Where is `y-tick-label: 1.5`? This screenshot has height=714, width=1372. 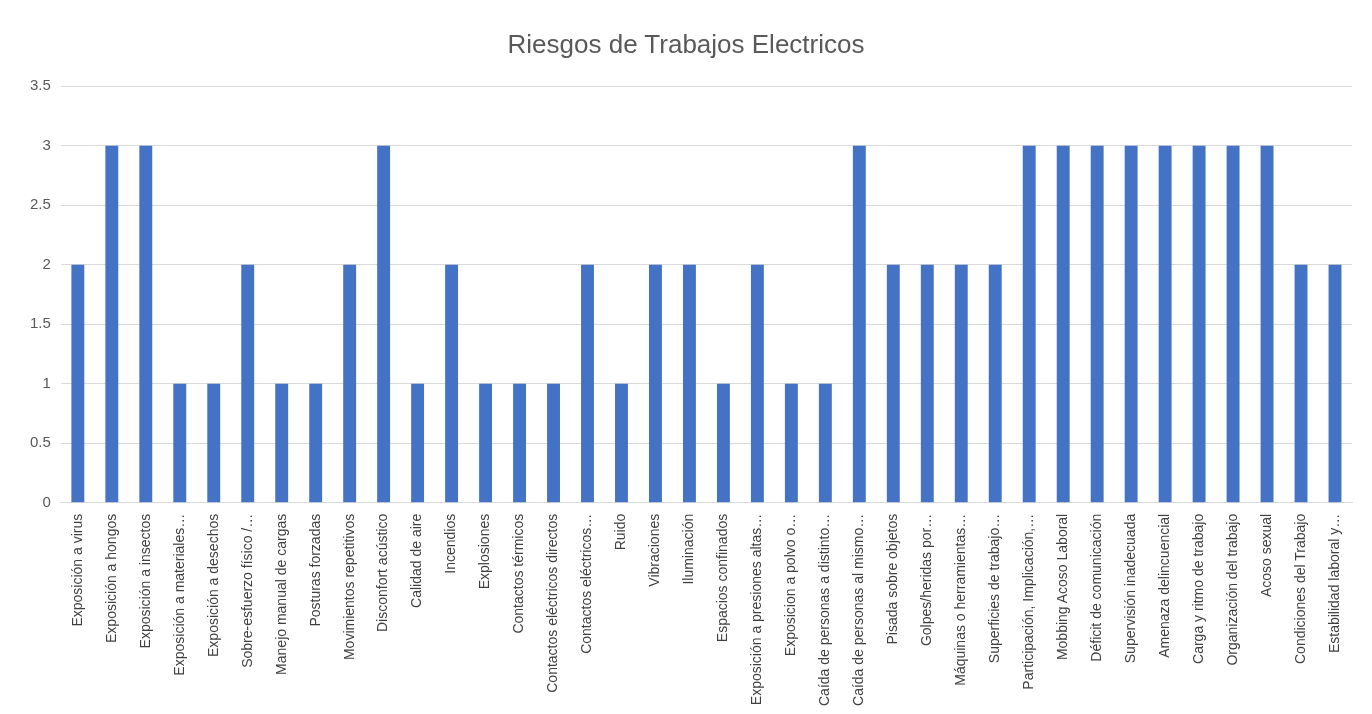 y-tick-label: 1.5 is located at coordinates (40, 323).